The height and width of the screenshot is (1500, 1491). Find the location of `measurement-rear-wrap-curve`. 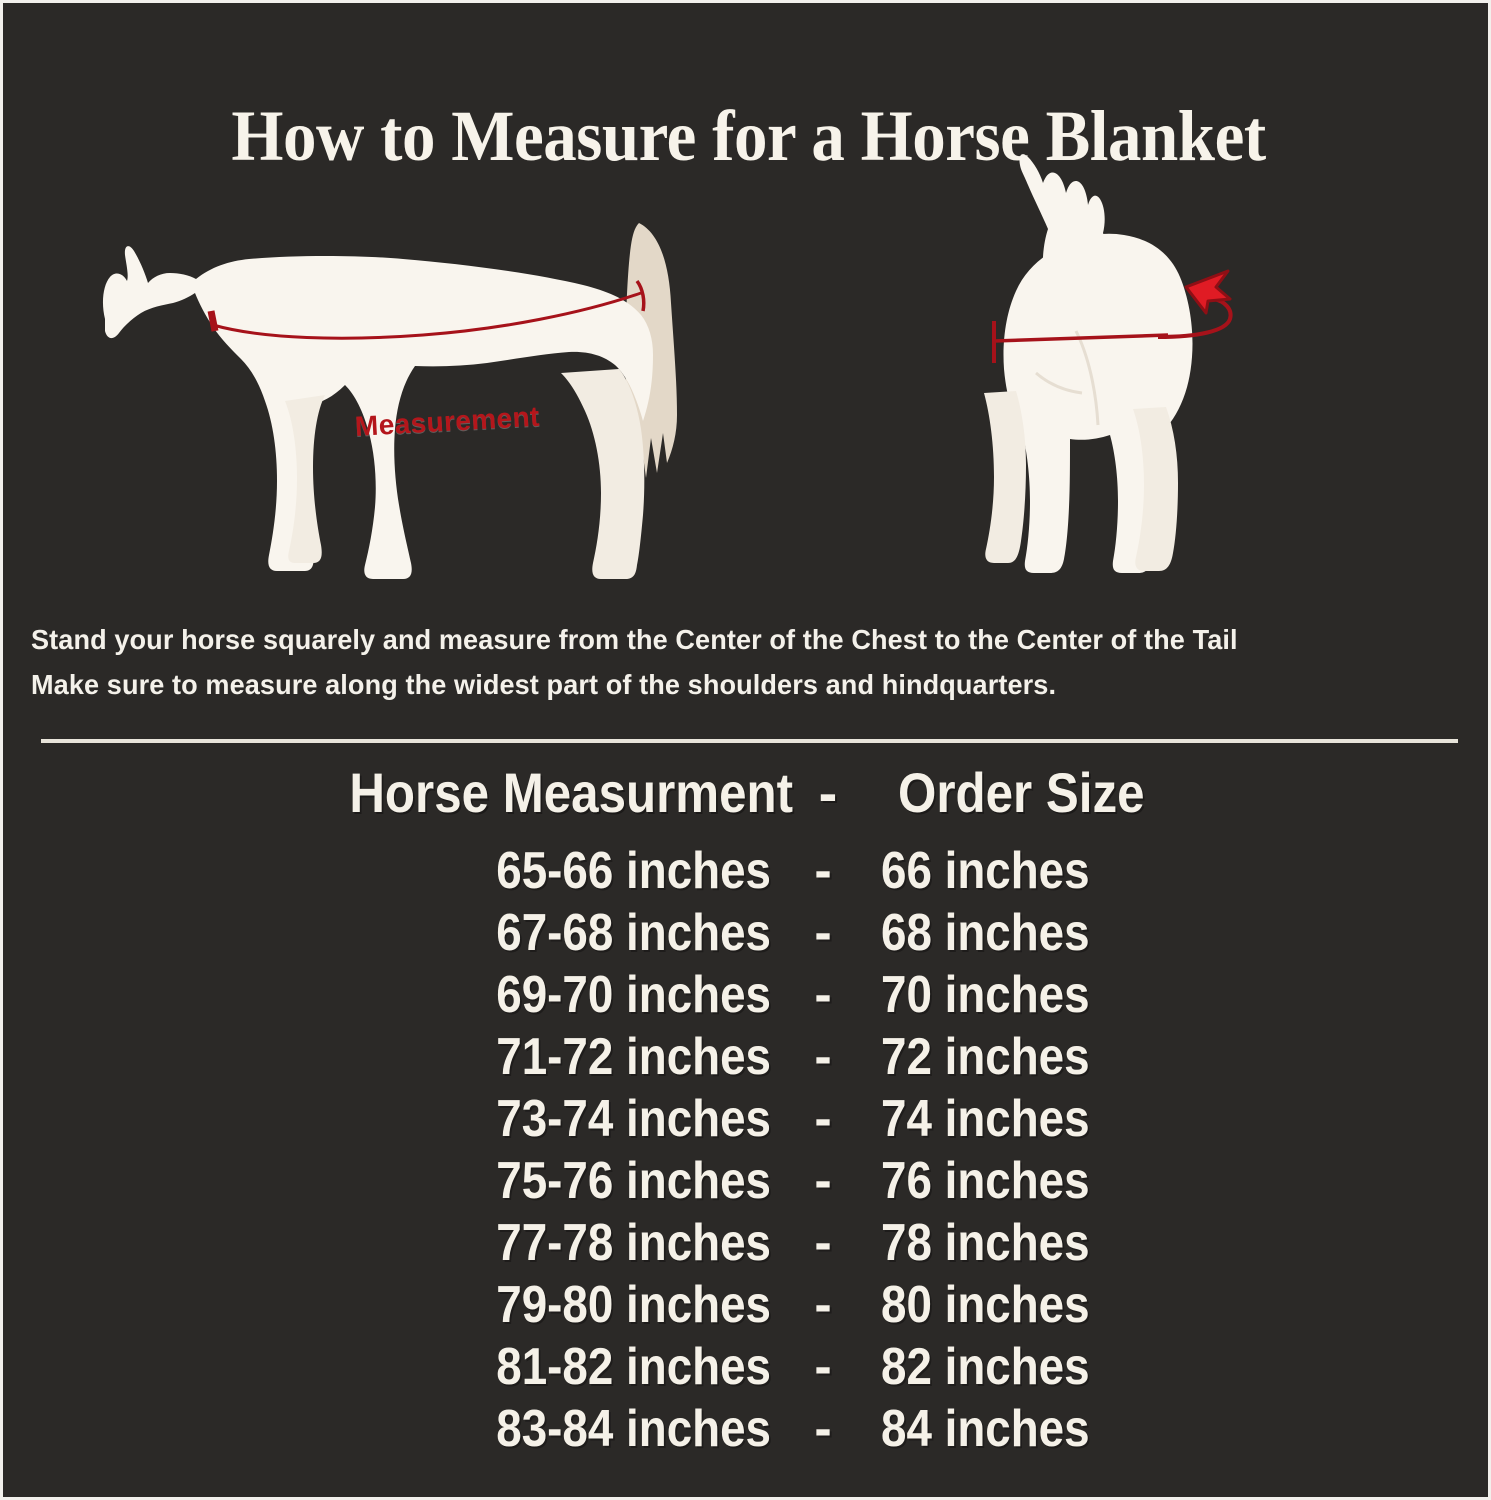

measurement-rear-wrap-curve is located at coordinates (1195, 318).